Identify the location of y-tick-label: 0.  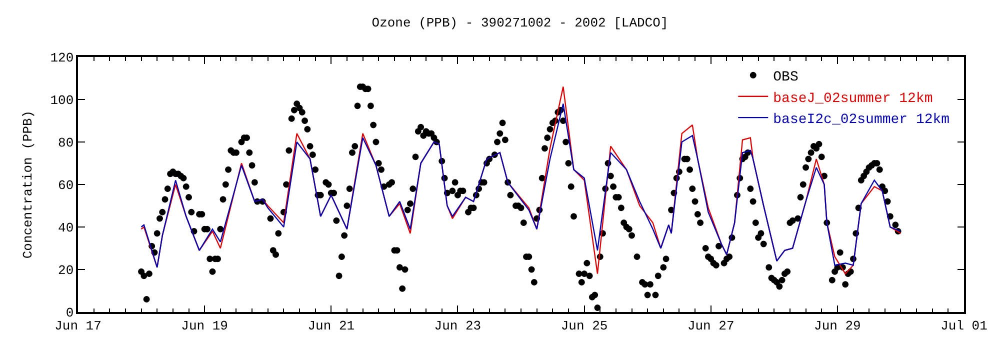
(70, 313).